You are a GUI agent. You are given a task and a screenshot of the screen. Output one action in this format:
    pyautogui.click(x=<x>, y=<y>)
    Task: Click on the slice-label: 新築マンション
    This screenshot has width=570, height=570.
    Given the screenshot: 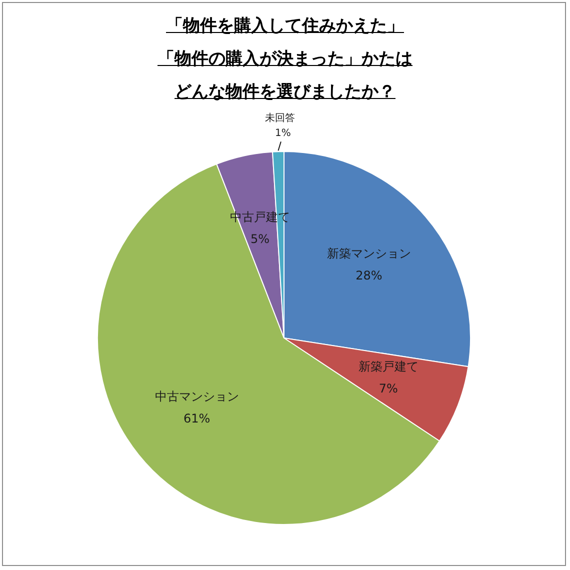 What is the action you would take?
    pyautogui.click(x=368, y=253)
    